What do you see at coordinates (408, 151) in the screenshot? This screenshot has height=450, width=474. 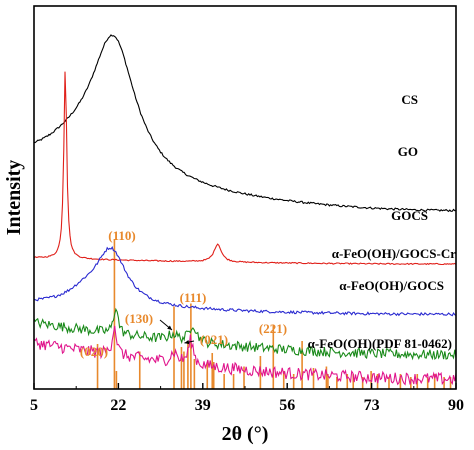 I see `series-label: GO` at bounding box center [408, 151].